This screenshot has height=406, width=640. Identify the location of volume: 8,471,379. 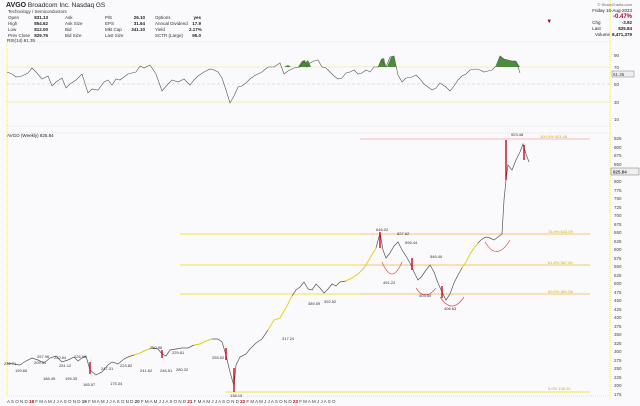
(621, 34).